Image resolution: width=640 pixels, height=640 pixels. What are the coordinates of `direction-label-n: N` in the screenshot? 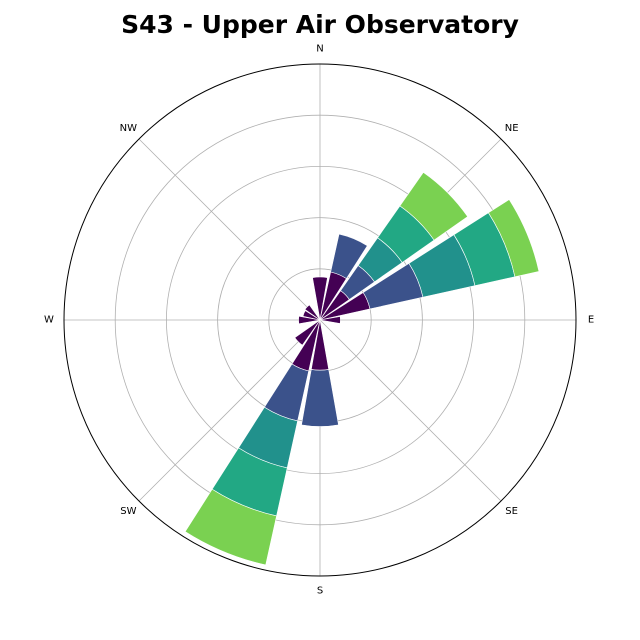 It's located at (319, 49).